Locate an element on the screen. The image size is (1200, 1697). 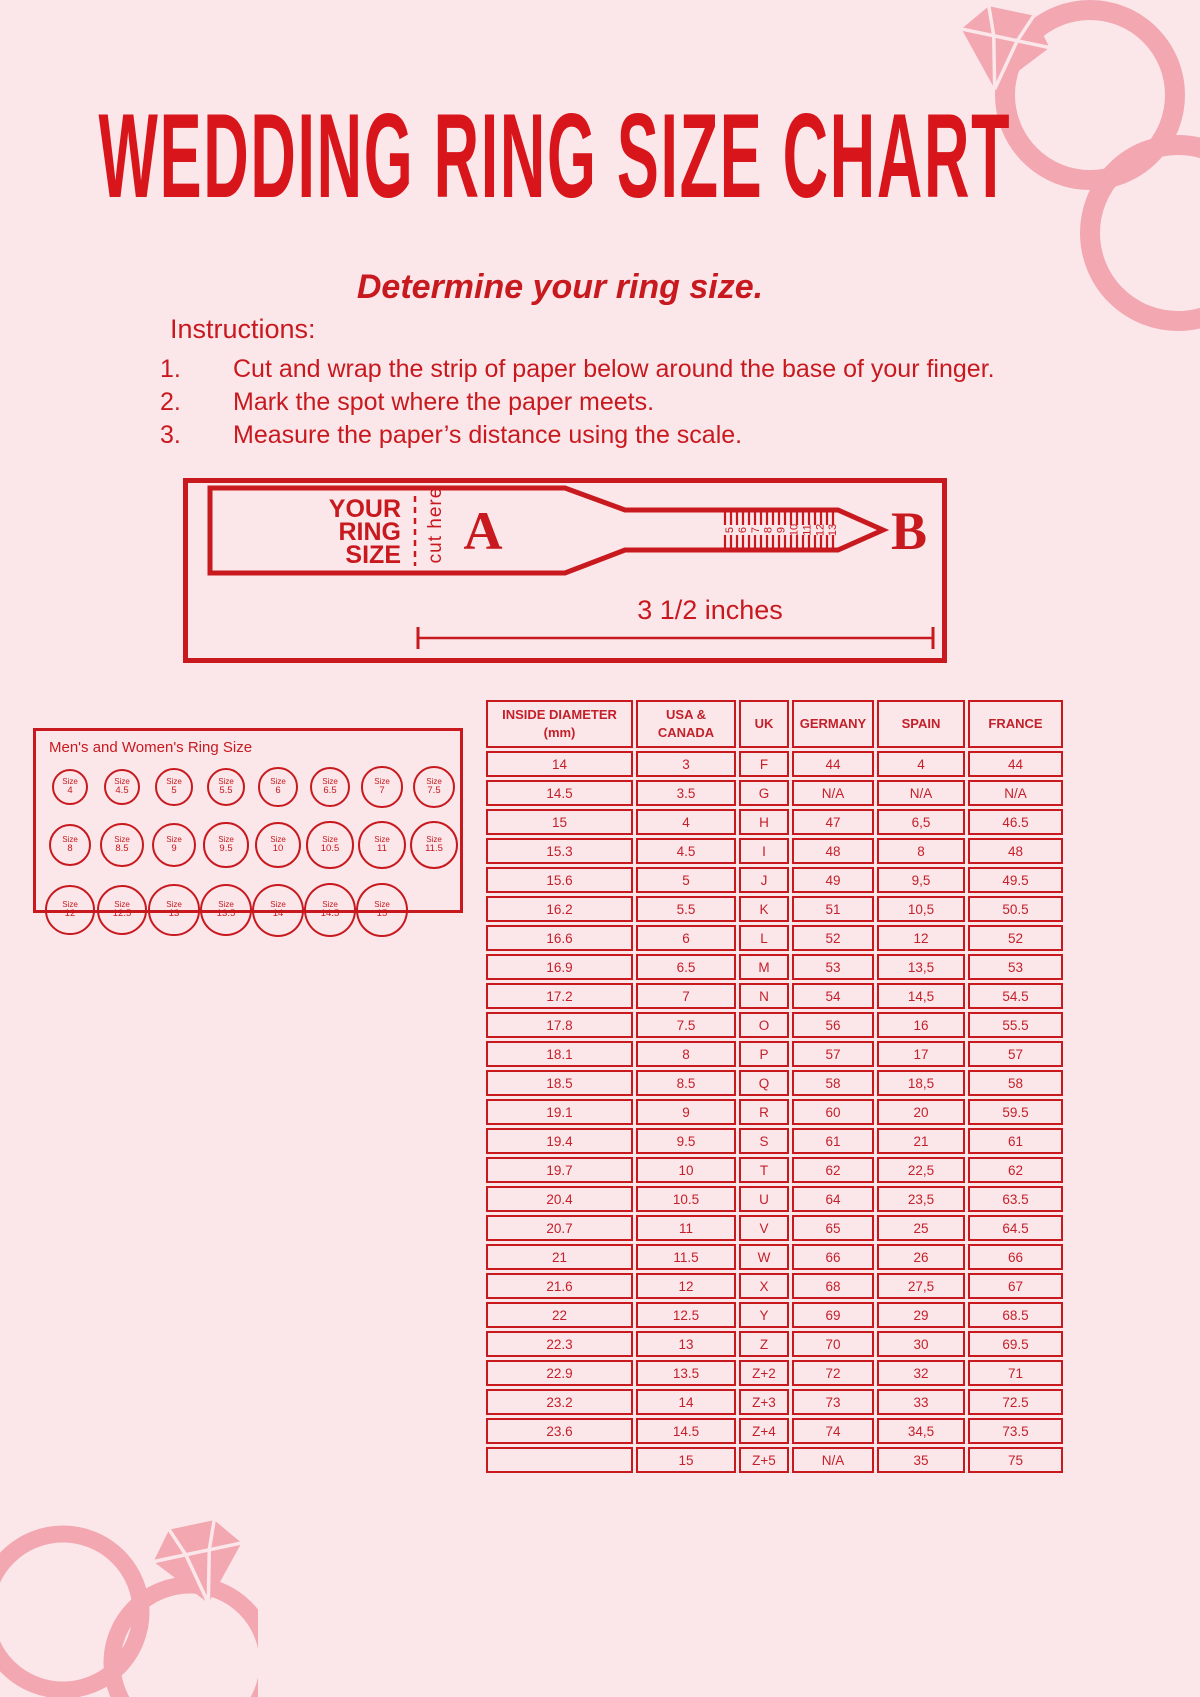
sizer-label-line1: YOUR is located at coordinates (365, 509).